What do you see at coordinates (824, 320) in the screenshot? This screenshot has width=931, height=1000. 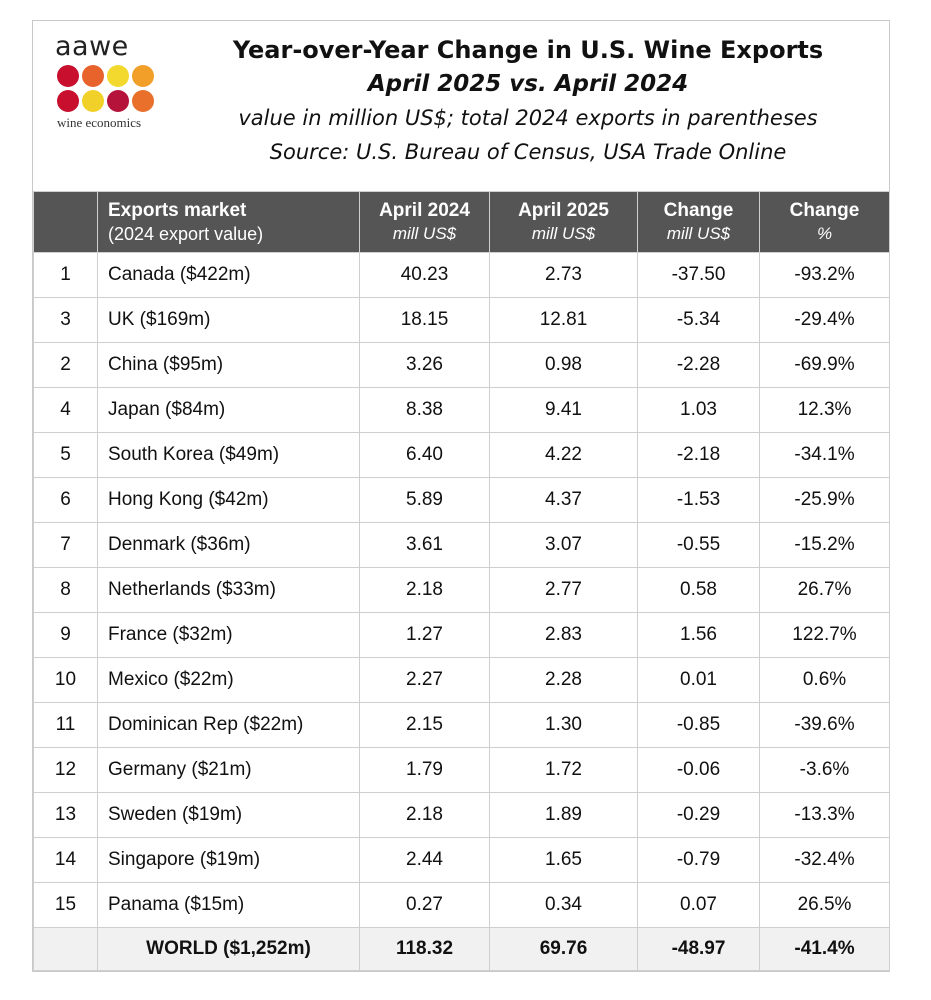 I see `pct-cell: -29.4%` at bounding box center [824, 320].